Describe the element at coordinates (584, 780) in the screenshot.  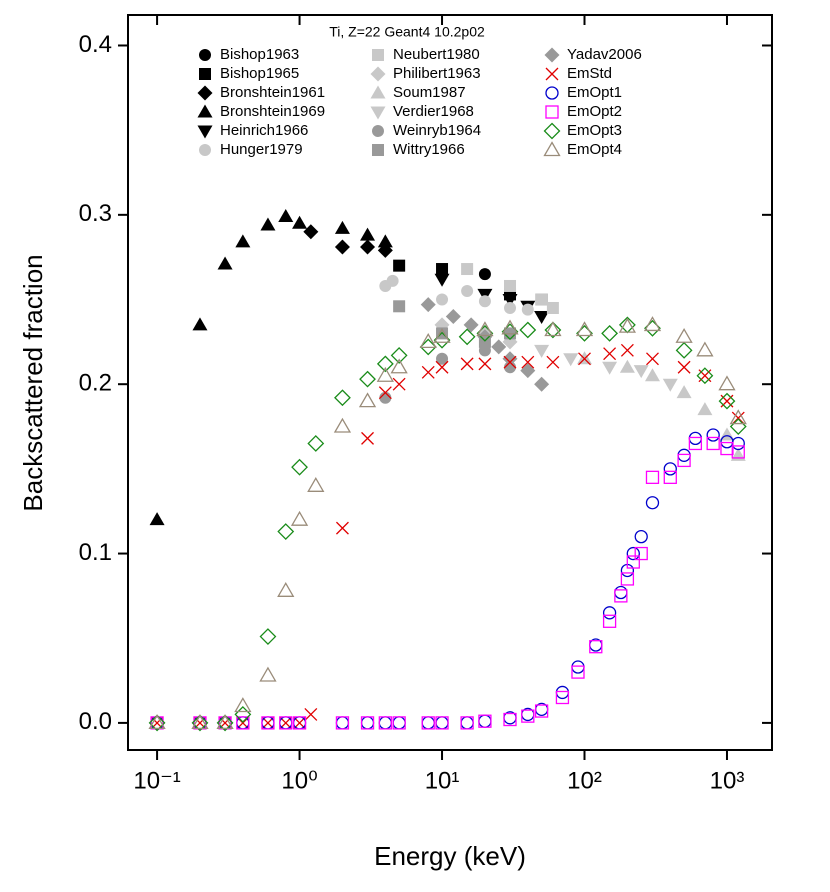
I see `x-tick-label: 10²` at that location.